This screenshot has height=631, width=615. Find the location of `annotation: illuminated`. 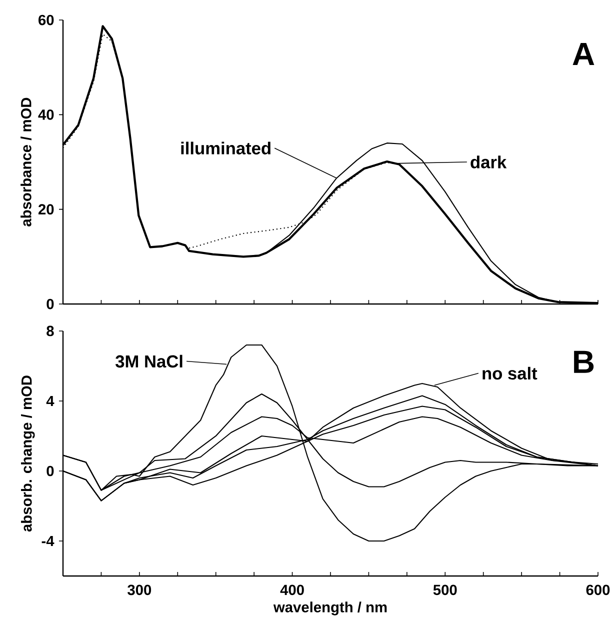

annotation: illuminated is located at coordinates (226, 148).